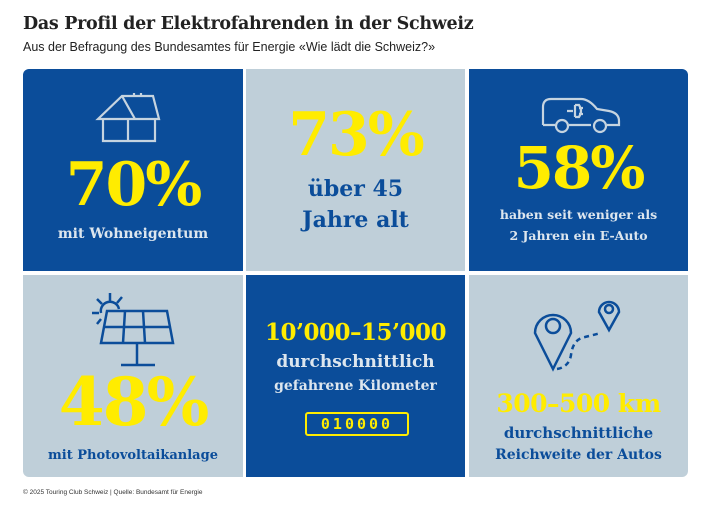 The width and height of the screenshot is (710, 507). Describe the element at coordinates (355, 189) in the screenshot. I see `stat-label: über 45` at that location.